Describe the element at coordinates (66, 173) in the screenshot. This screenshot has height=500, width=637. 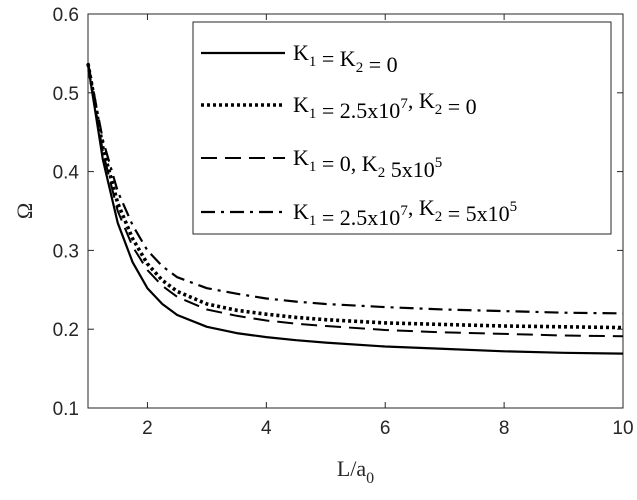
I see `y-tick-label: 0.4` at that location.